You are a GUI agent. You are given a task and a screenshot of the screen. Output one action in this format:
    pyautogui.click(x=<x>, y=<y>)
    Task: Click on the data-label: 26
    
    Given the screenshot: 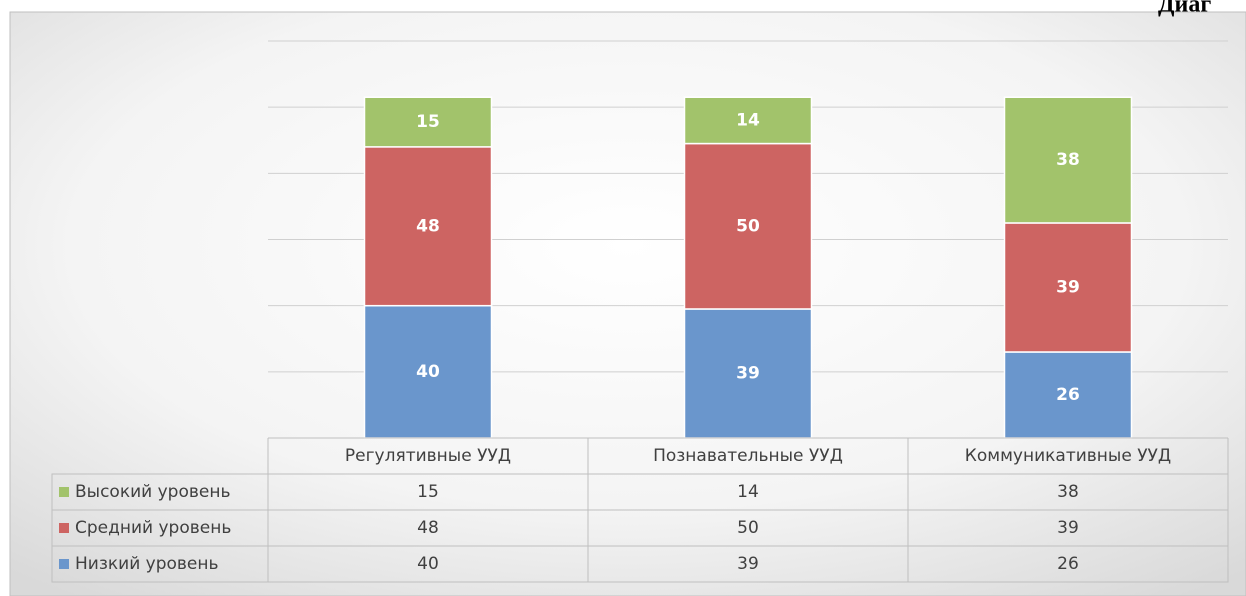 What is the action you would take?
    pyautogui.click(x=1068, y=395)
    